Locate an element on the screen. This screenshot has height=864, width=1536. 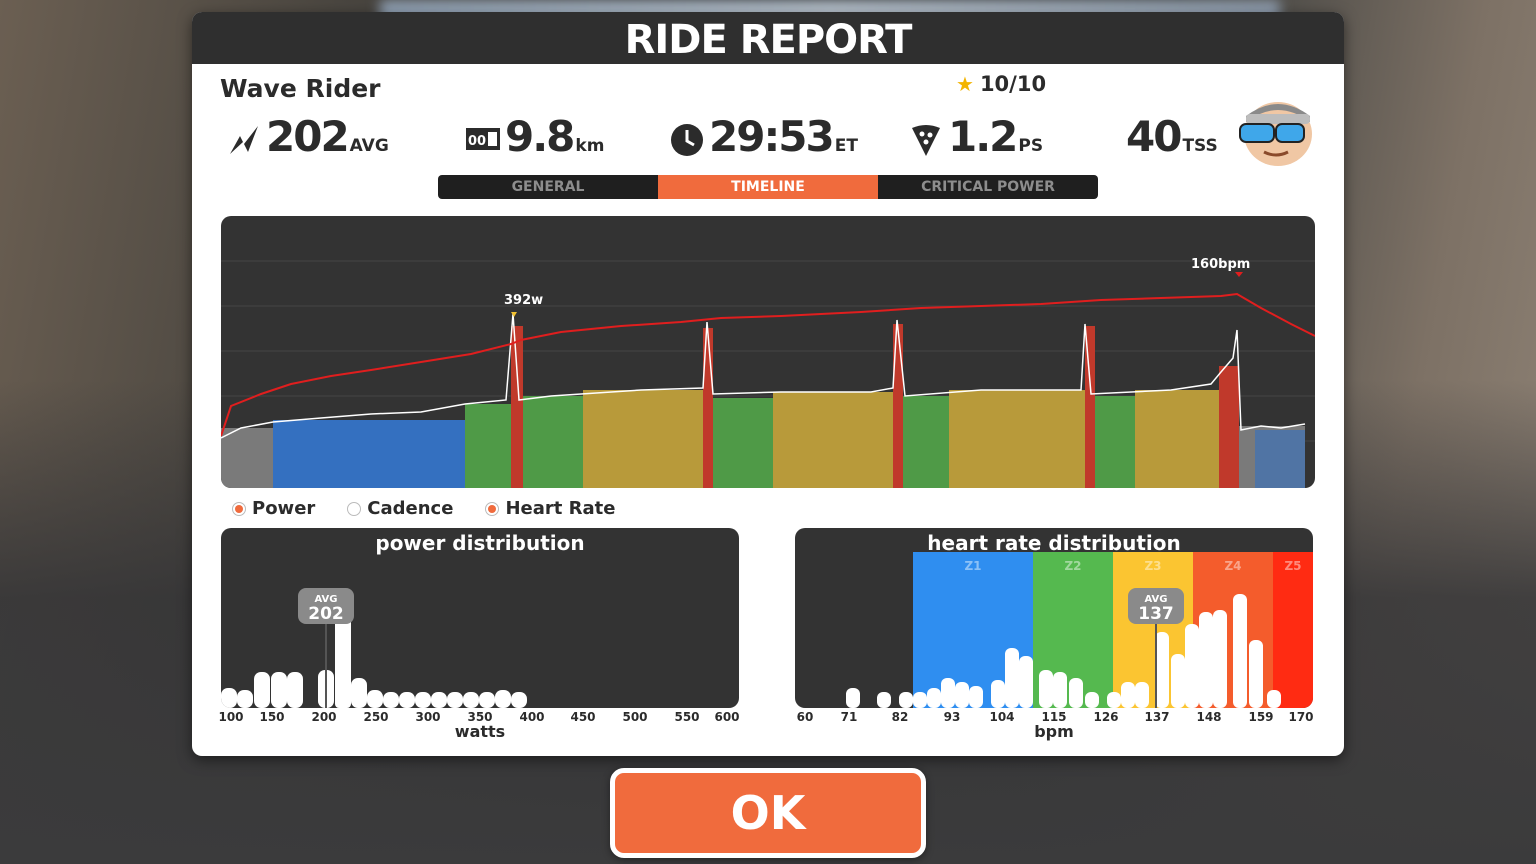
lightning-icon is located at coordinates (244, 140).